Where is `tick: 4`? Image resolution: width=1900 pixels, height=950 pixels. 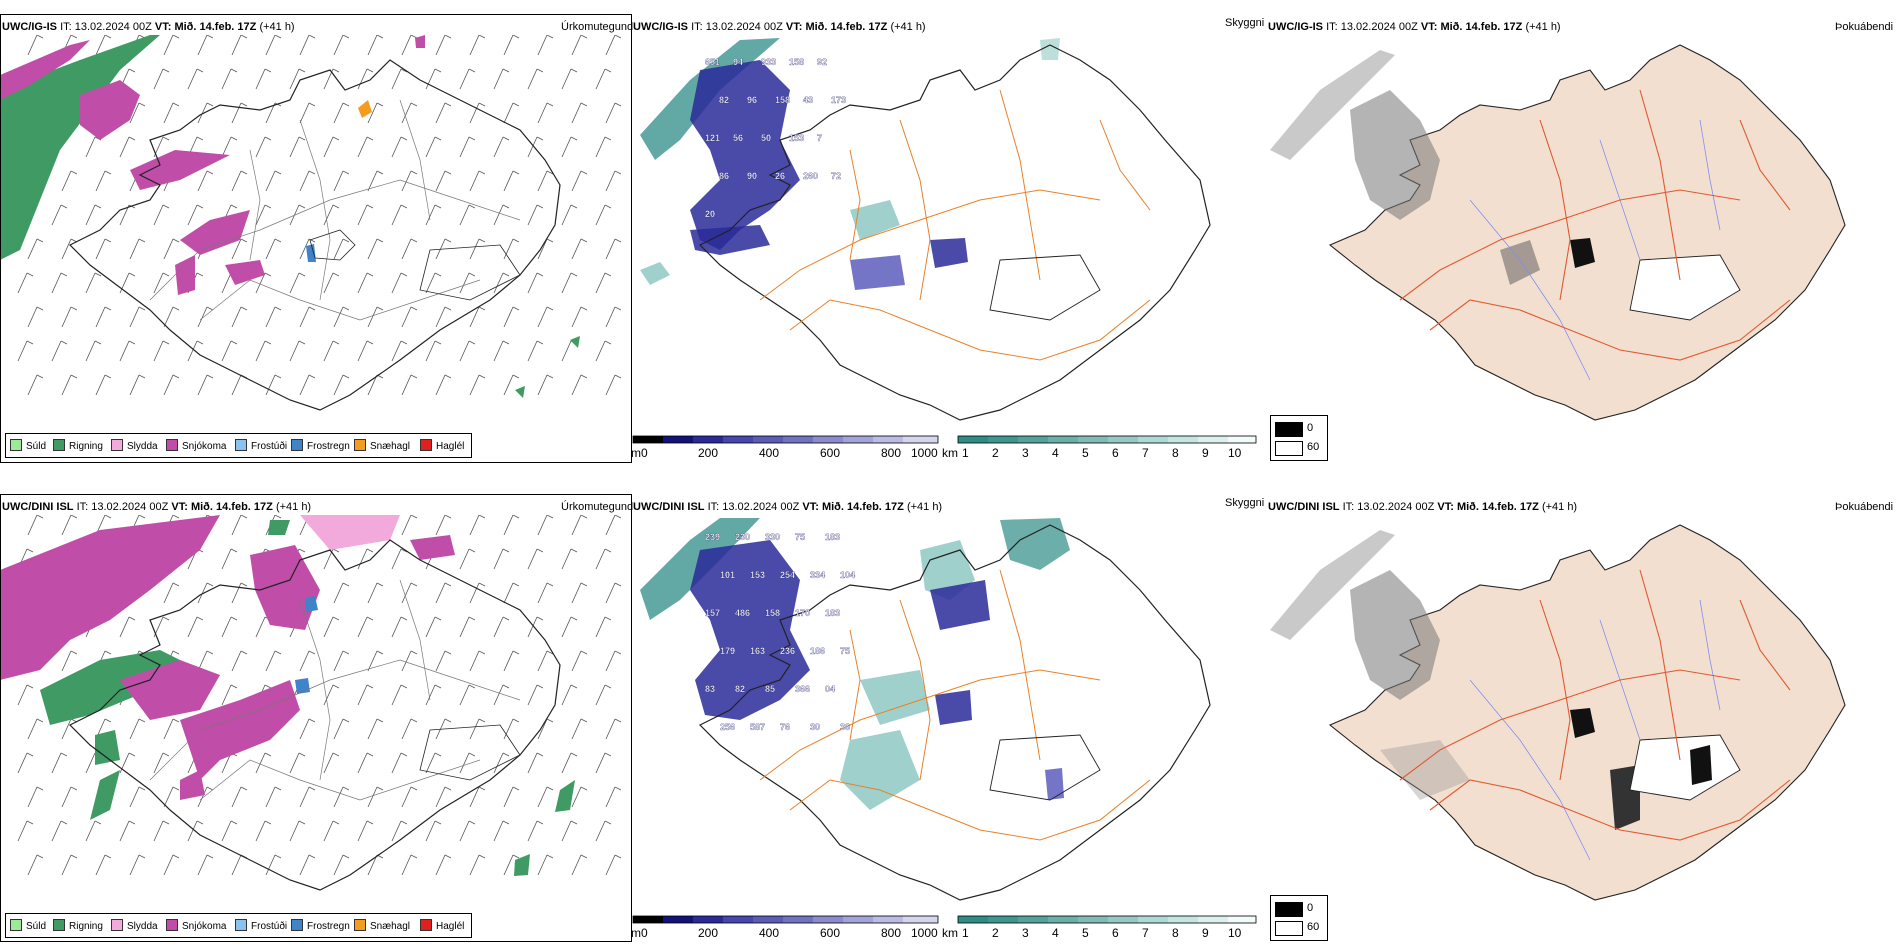 tick: 4 is located at coordinates (1055, 453).